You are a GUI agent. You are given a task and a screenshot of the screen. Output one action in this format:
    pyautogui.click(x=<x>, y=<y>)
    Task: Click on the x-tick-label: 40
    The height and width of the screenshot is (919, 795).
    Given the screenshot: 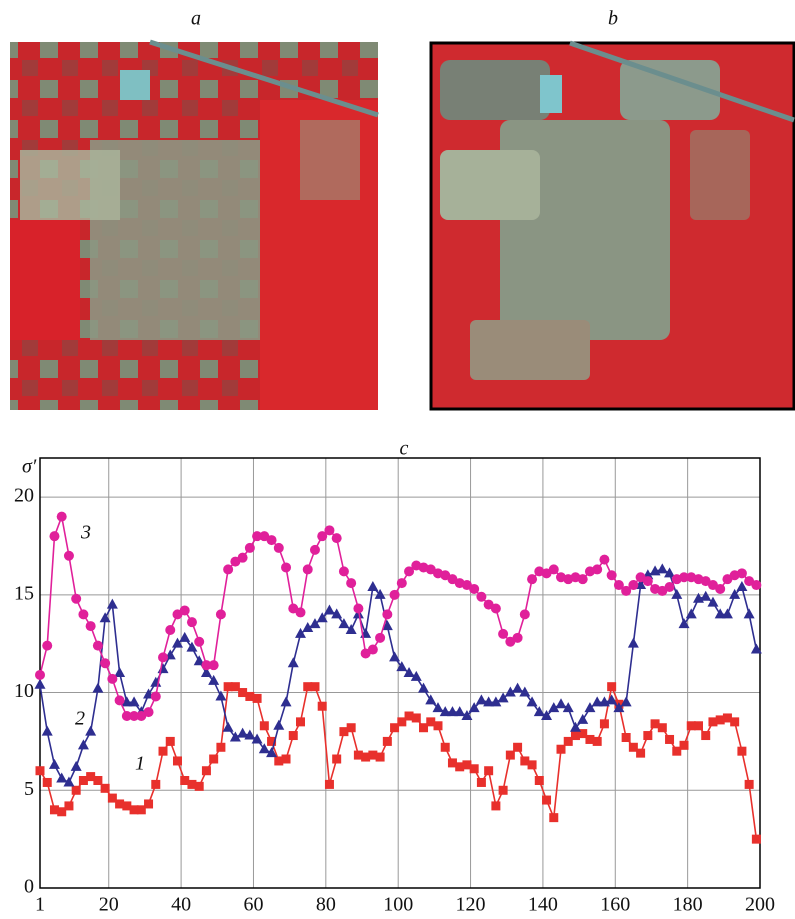 What is the action you would take?
    pyautogui.click(x=181, y=905)
    